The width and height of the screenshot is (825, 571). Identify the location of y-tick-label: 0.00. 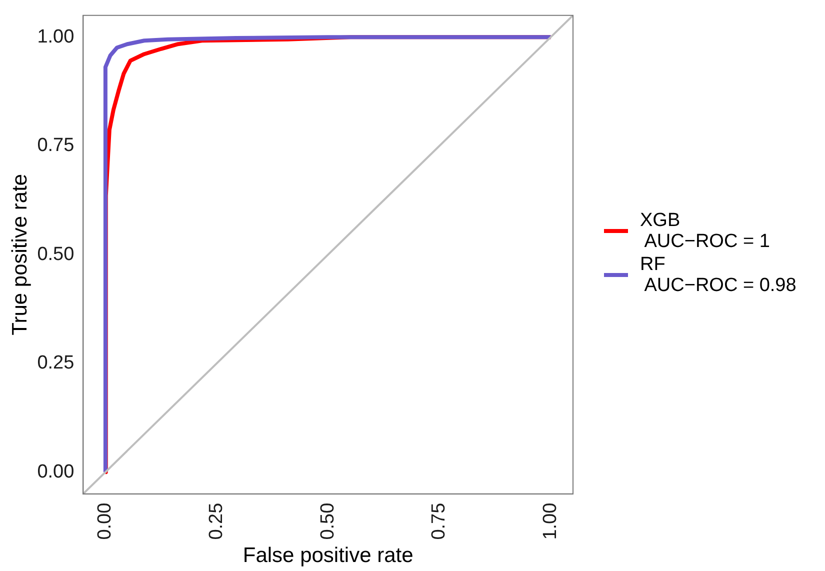
(55, 471).